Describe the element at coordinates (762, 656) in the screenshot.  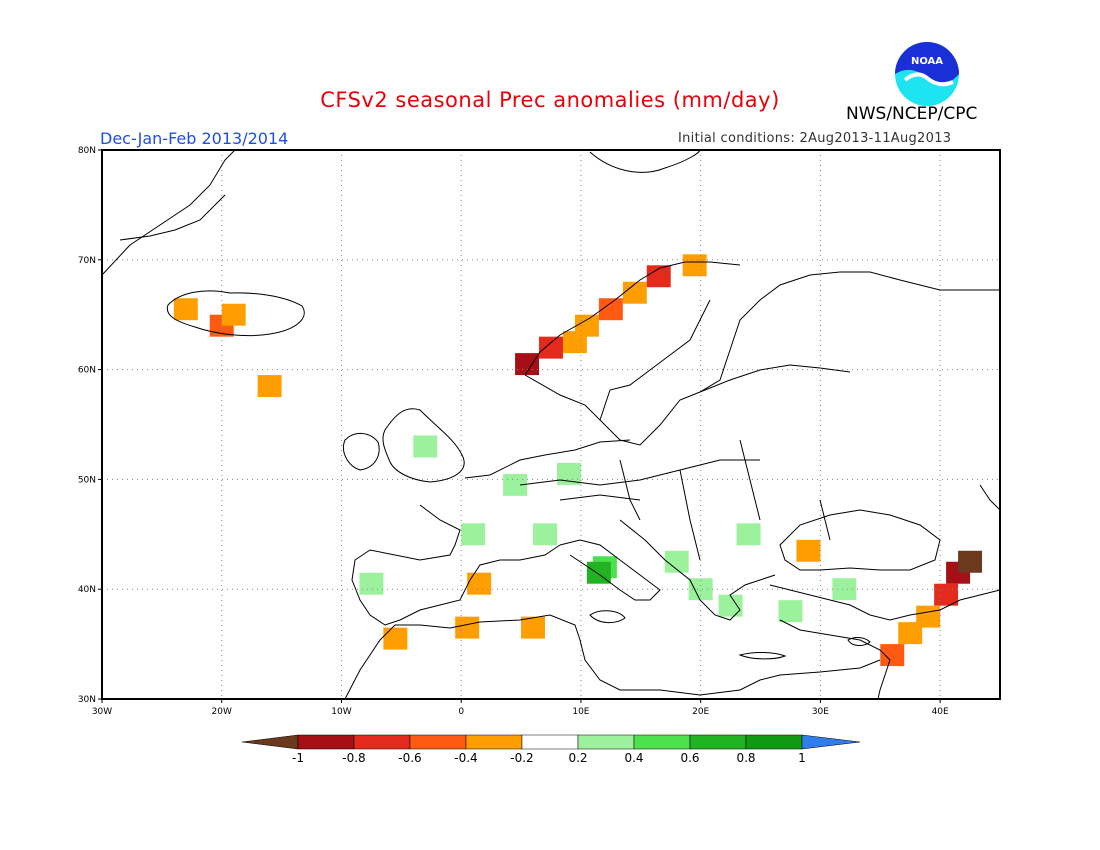
I see `crete-outline` at that location.